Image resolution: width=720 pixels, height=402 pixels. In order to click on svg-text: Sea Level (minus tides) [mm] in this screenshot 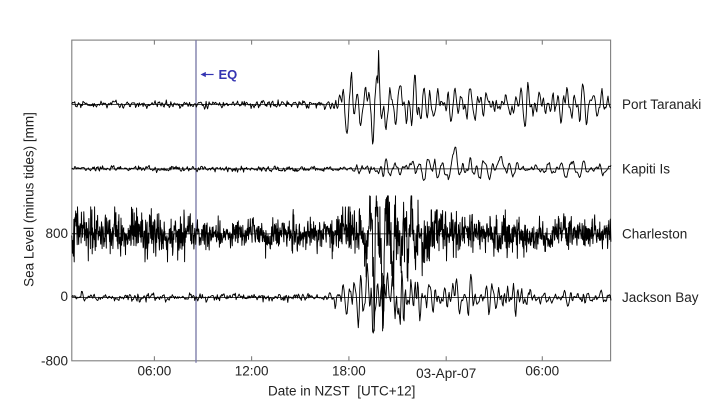, I will do `click(28, 199)`.